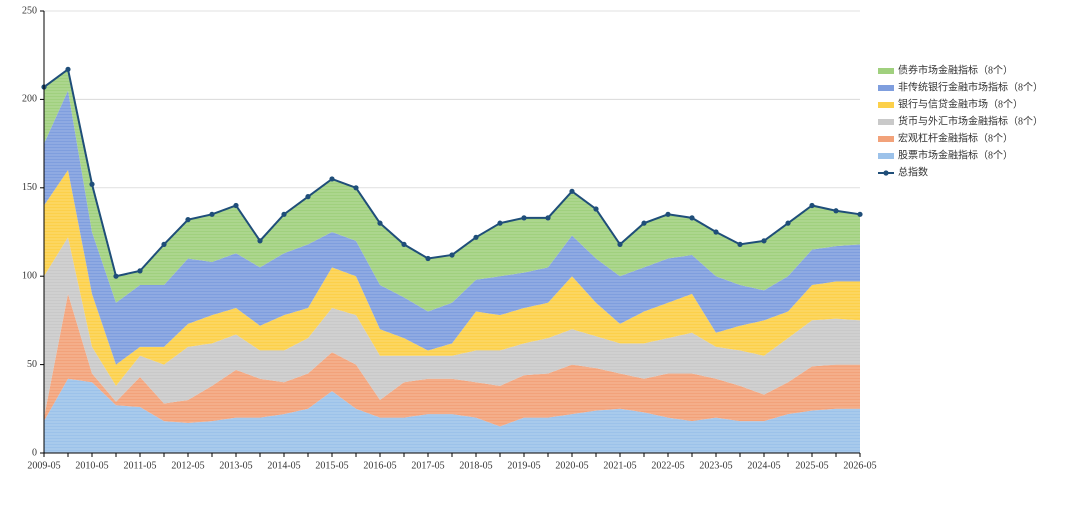 The height and width of the screenshot is (514, 1080). What do you see at coordinates (811, 465) in the screenshot?
I see `x-tick-label: 2025-05` at bounding box center [811, 465].